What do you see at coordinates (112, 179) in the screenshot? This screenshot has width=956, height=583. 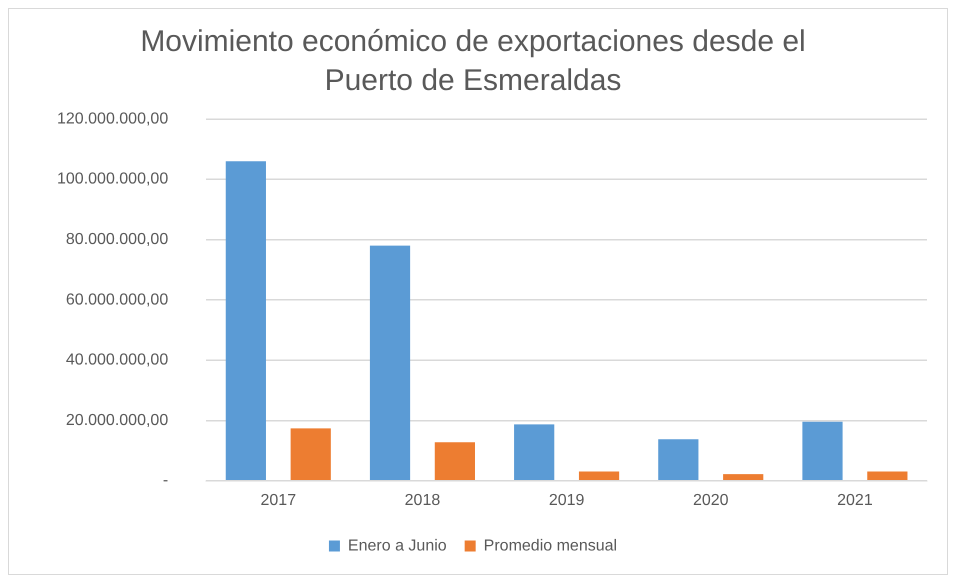 I see `y-tick-label: 100.000.000,00` at bounding box center [112, 179].